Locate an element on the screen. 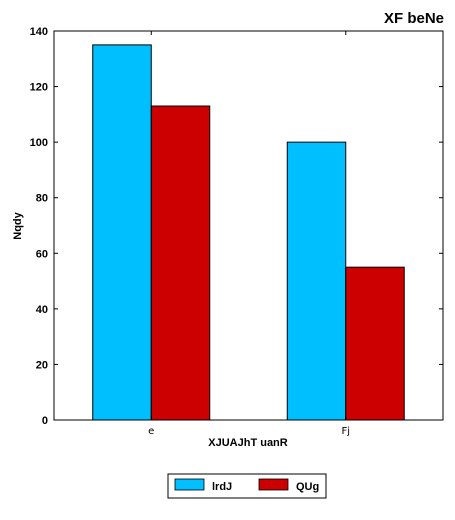 Image resolution: width=455 pixels, height=520 pixels. legend-label-series-2: QUg is located at coordinates (307, 487).